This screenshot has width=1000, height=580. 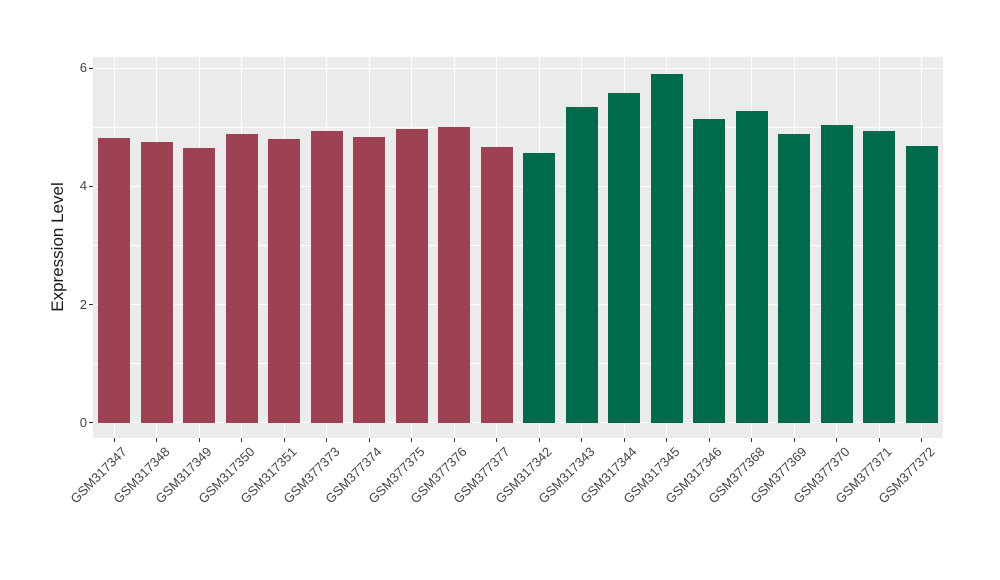 I want to click on y-axis-tick-label: 0, so click(x=83, y=422).